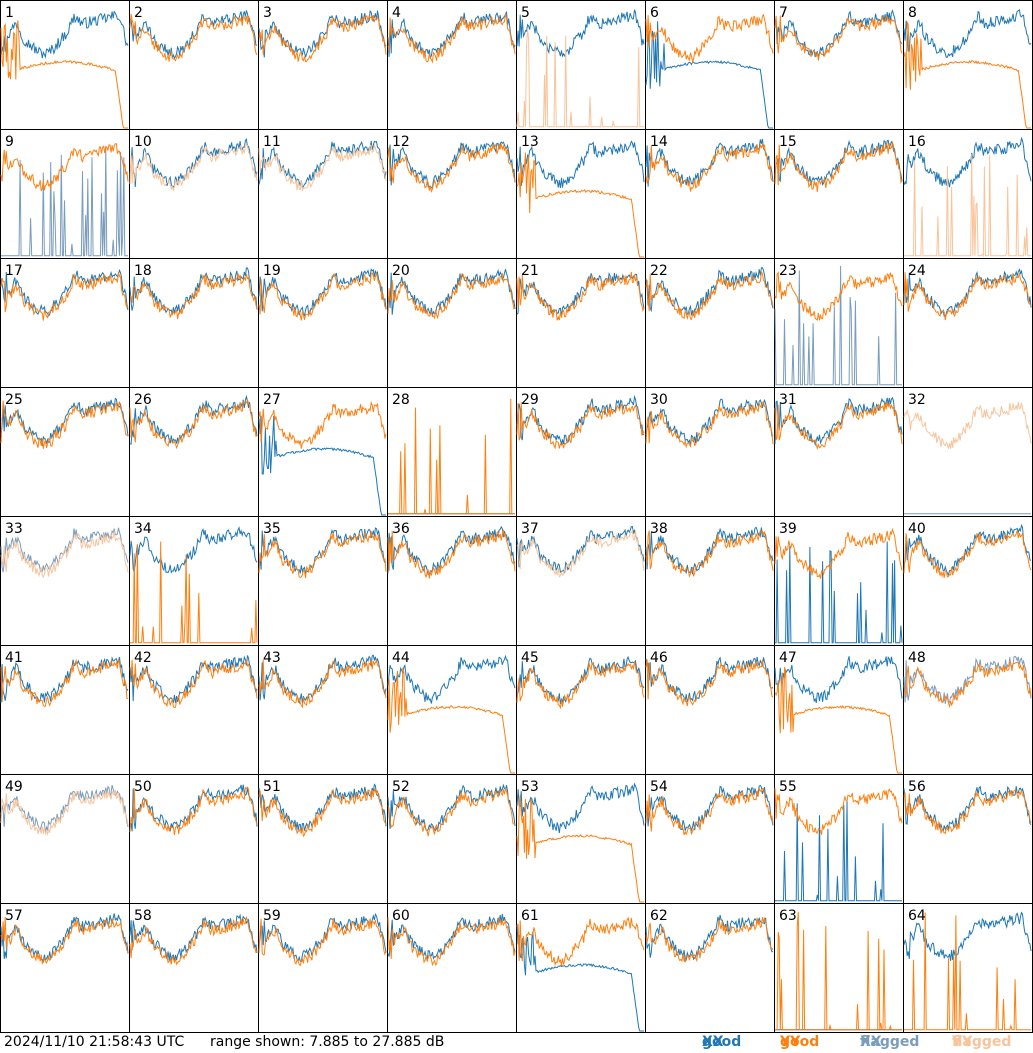  I want to click on panel-8: 8, so click(968, 65).